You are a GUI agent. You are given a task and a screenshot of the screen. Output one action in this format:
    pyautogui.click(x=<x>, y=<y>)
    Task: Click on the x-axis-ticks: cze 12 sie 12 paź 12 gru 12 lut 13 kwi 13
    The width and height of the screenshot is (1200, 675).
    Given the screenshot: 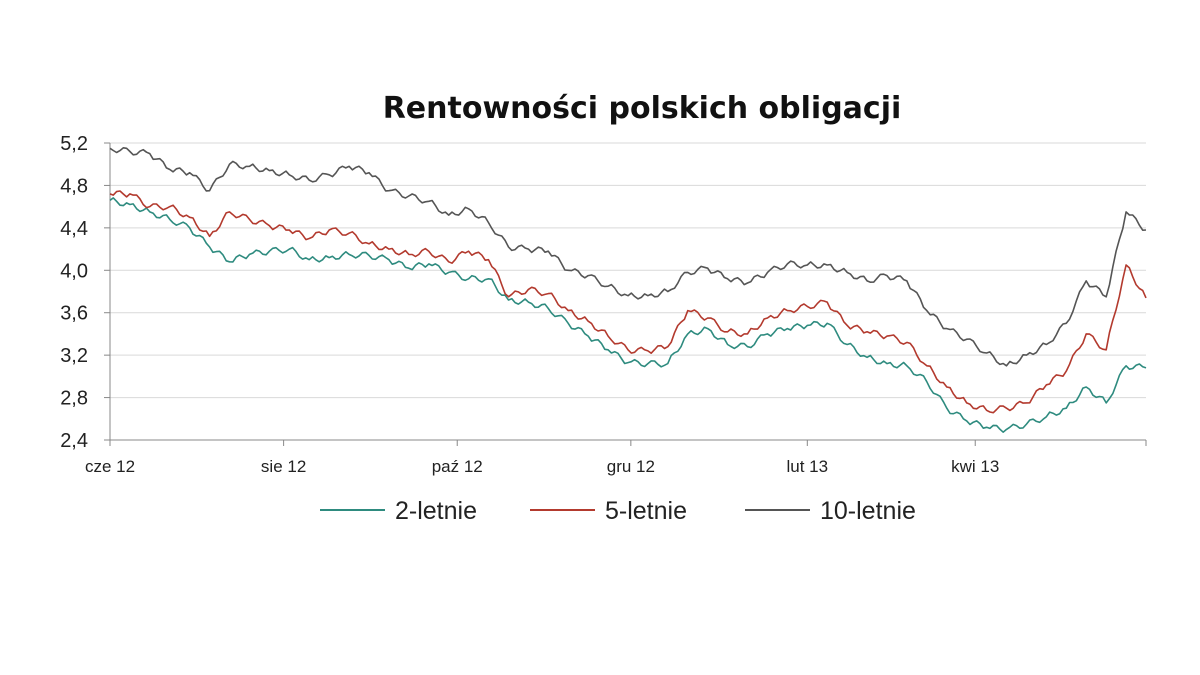 What is the action you would take?
    pyautogui.click(x=616, y=458)
    